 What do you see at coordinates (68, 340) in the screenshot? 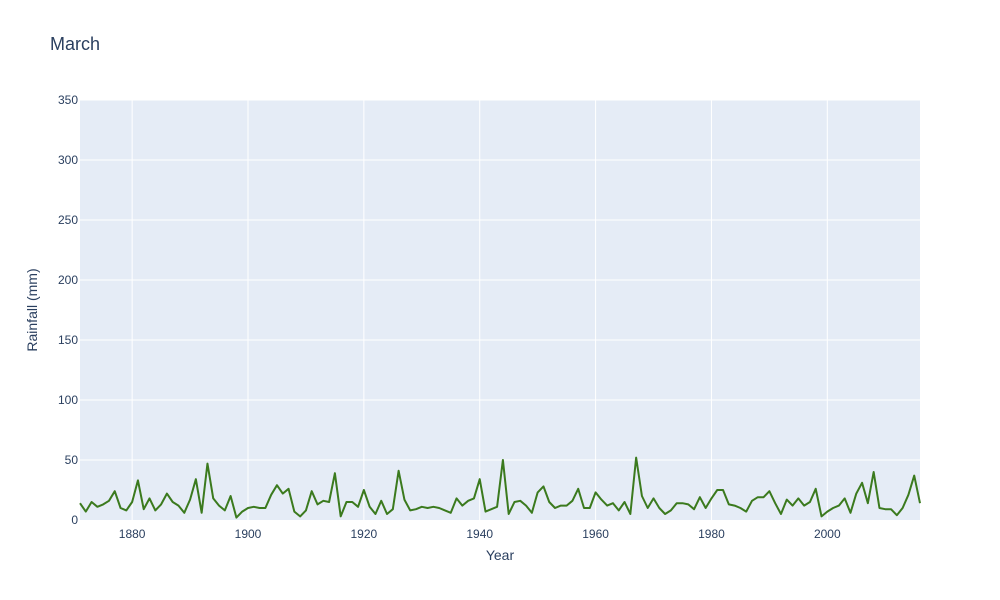
I see `y-tick-label: 150` at bounding box center [68, 340].